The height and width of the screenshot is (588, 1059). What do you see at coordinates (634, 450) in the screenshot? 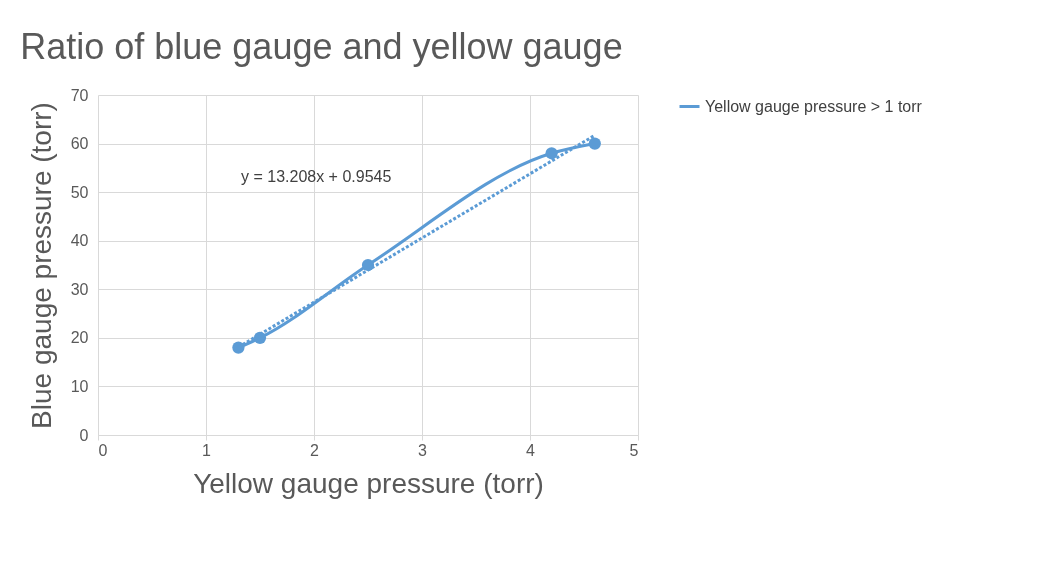
I see `x-tick-label: 5` at bounding box center [634, 450].